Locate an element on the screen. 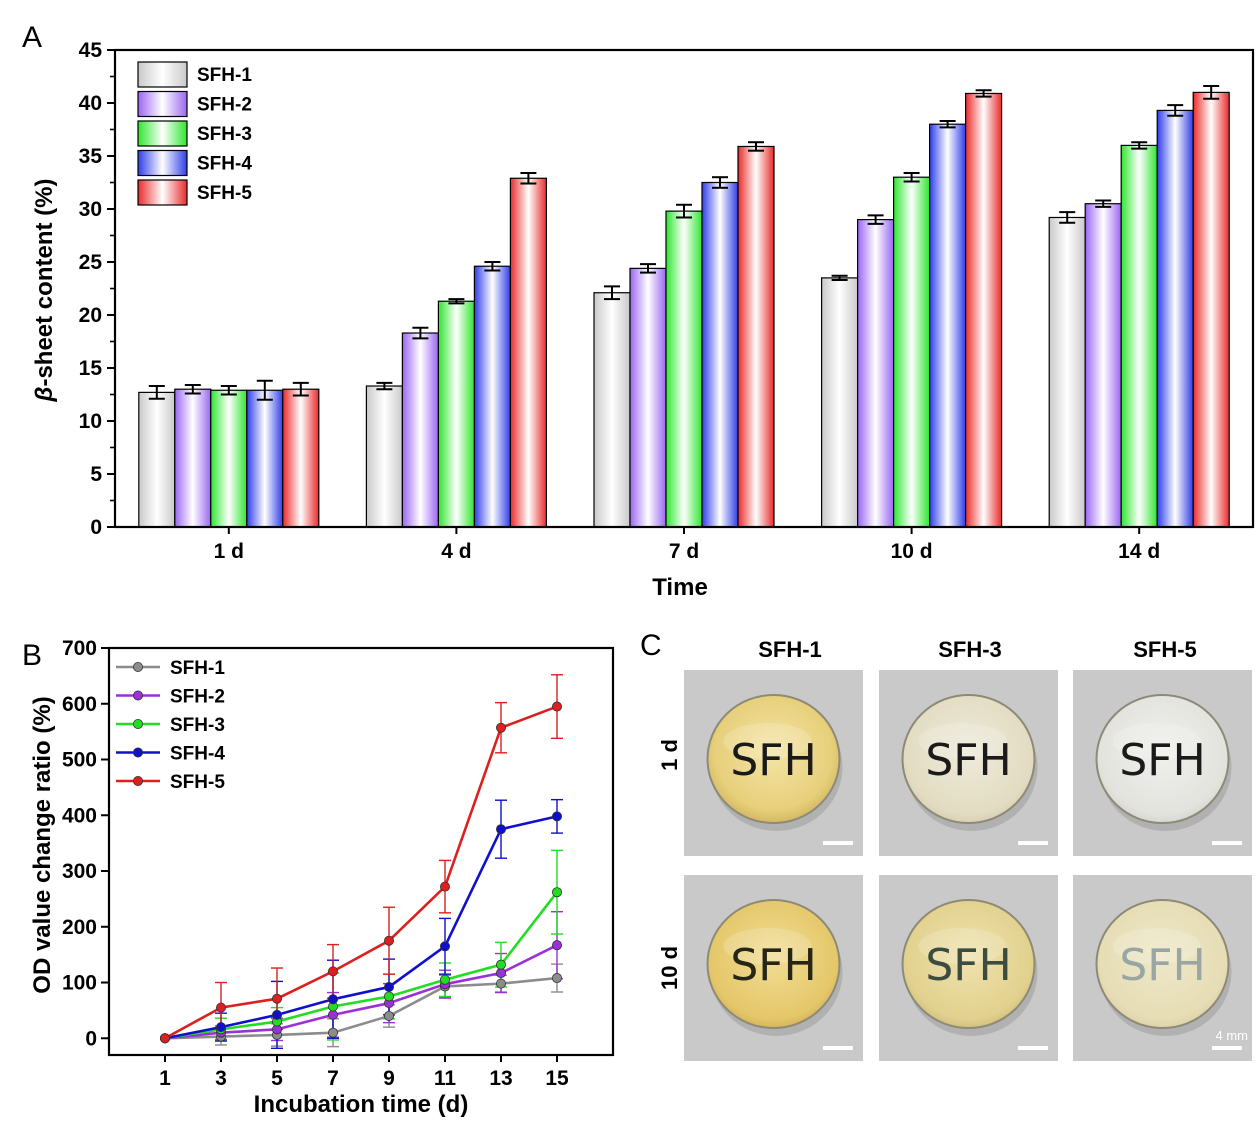  y-tick-label: 40 is located at coordinates (90, 103).